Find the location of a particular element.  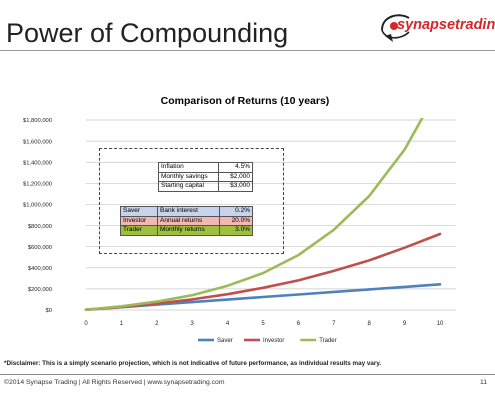

logo-swoosh-icon is located at coordinates (395, 28).